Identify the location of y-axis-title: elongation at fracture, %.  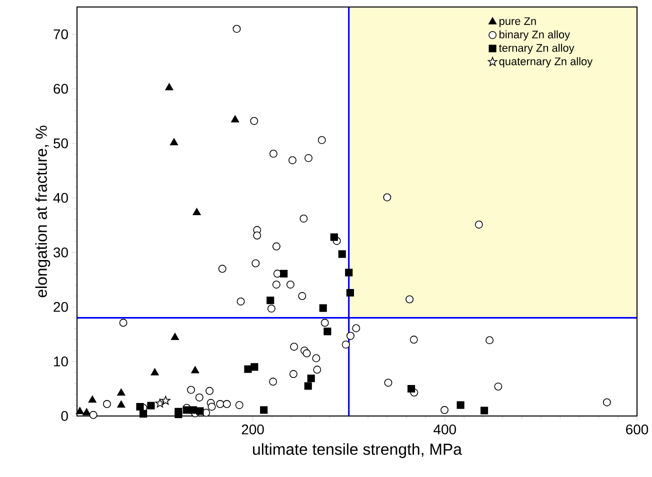
(42, 212).